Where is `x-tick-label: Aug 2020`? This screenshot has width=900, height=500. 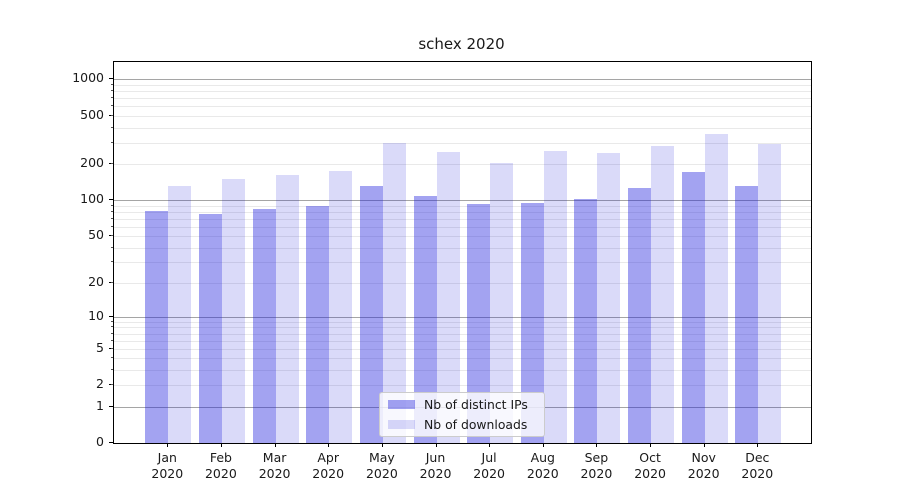 x-tick-label: Aug 2020 is located at coordinates (542, 465).